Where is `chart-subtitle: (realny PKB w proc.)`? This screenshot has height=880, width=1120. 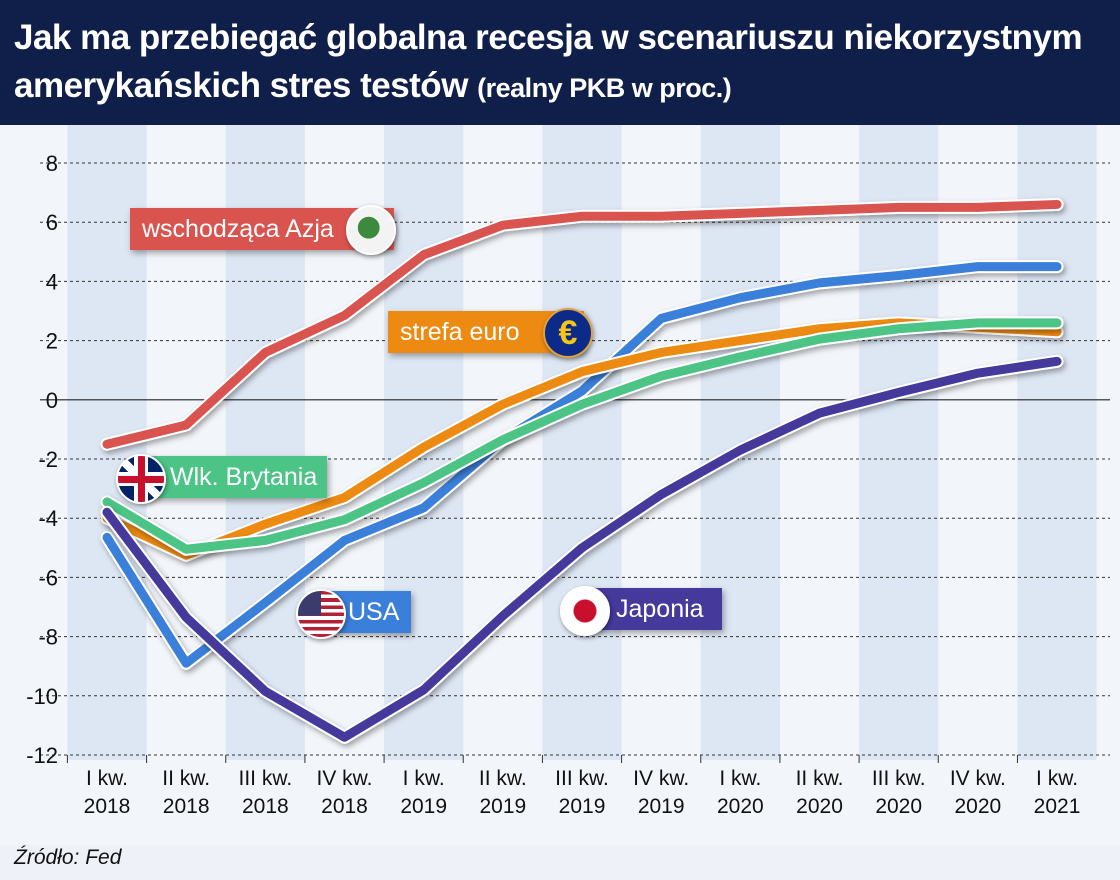 chart-subtitle: (realny PKB w proc.) is located at coordinates (604, 88).